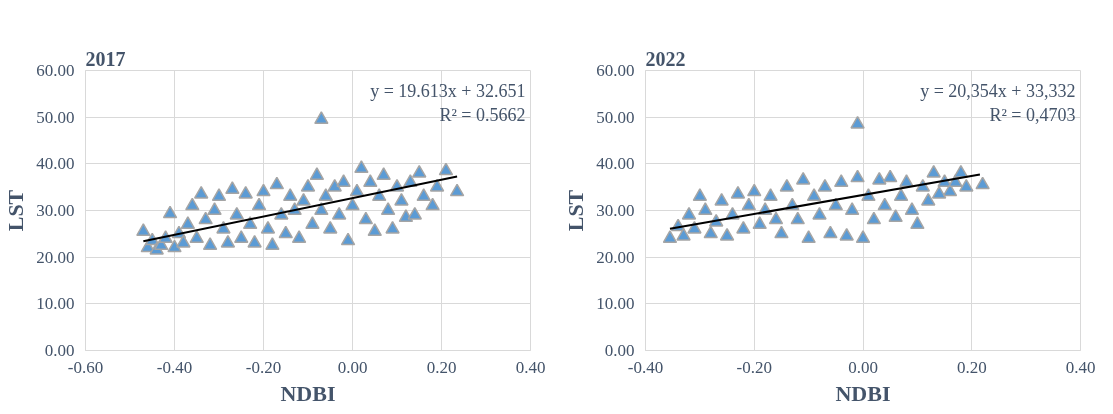 This screenshot has width=1113, height=414. I want to click on annotation: y = 20,354x + 33,332, so click(998, 90).